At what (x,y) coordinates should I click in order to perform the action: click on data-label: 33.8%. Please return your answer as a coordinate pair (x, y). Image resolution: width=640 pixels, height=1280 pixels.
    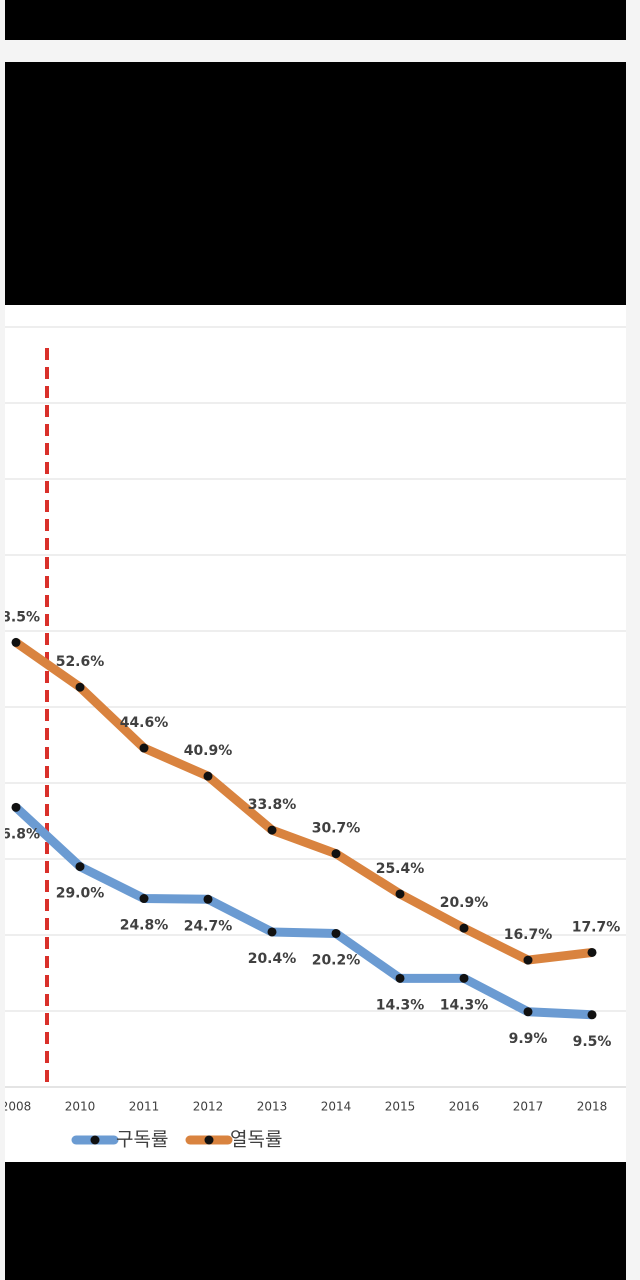
    Looking at the image, I should click on (272, 805).